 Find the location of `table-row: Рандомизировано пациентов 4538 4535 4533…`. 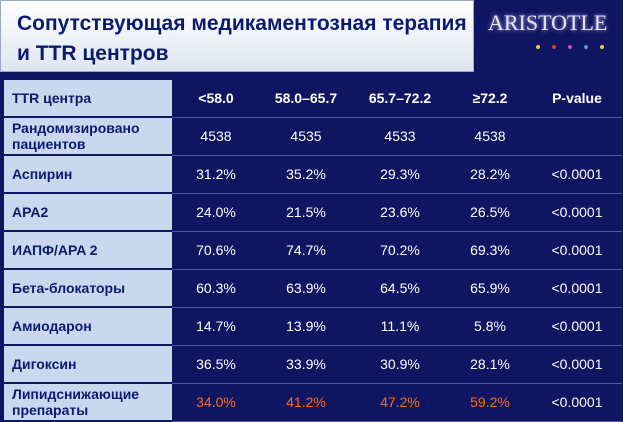

table-row: Рандомизировано пациентов 4538 4535 4533… is located at coordinates (313, 136).